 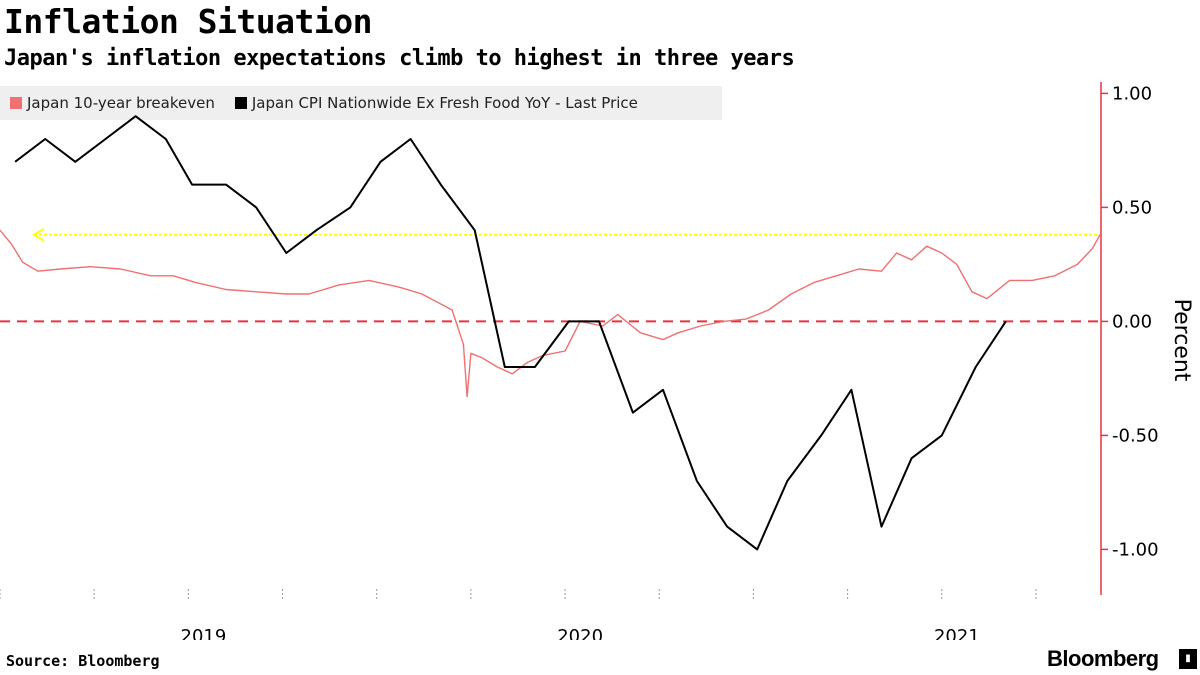 What do you see at coordinates (38, 234) in the screenshot?
I see `highlight-arrow-icon` at bounding box center [38, 234].